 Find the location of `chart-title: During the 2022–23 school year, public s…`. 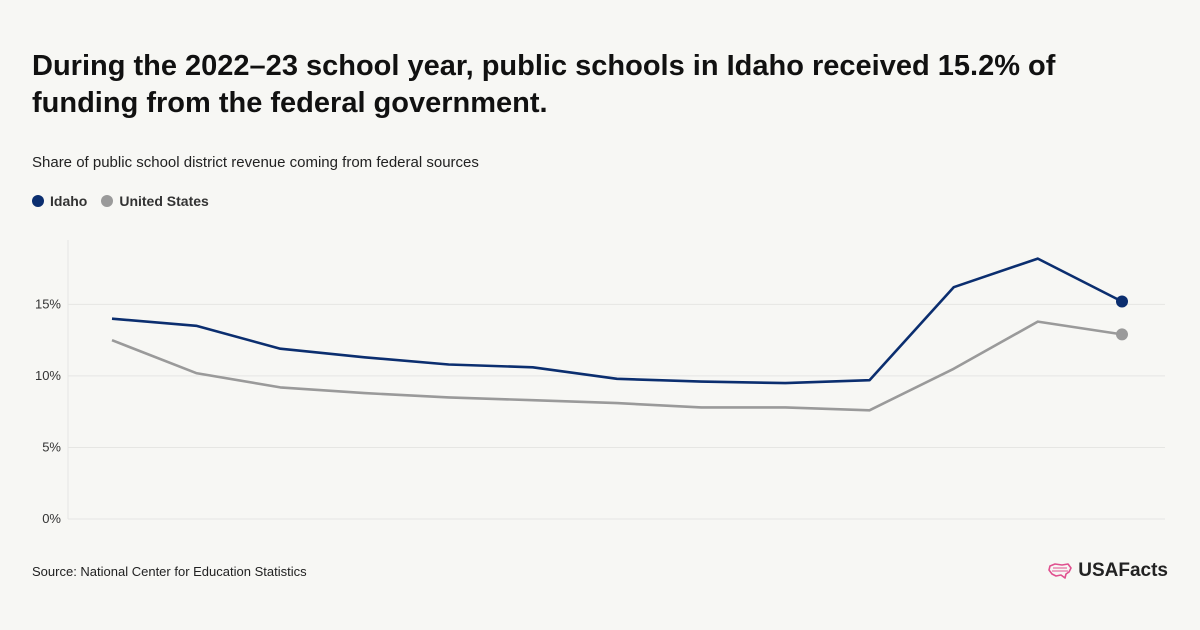

chart-title: During the 2022–23 school year, public s… is located at coordinates (544, 84).